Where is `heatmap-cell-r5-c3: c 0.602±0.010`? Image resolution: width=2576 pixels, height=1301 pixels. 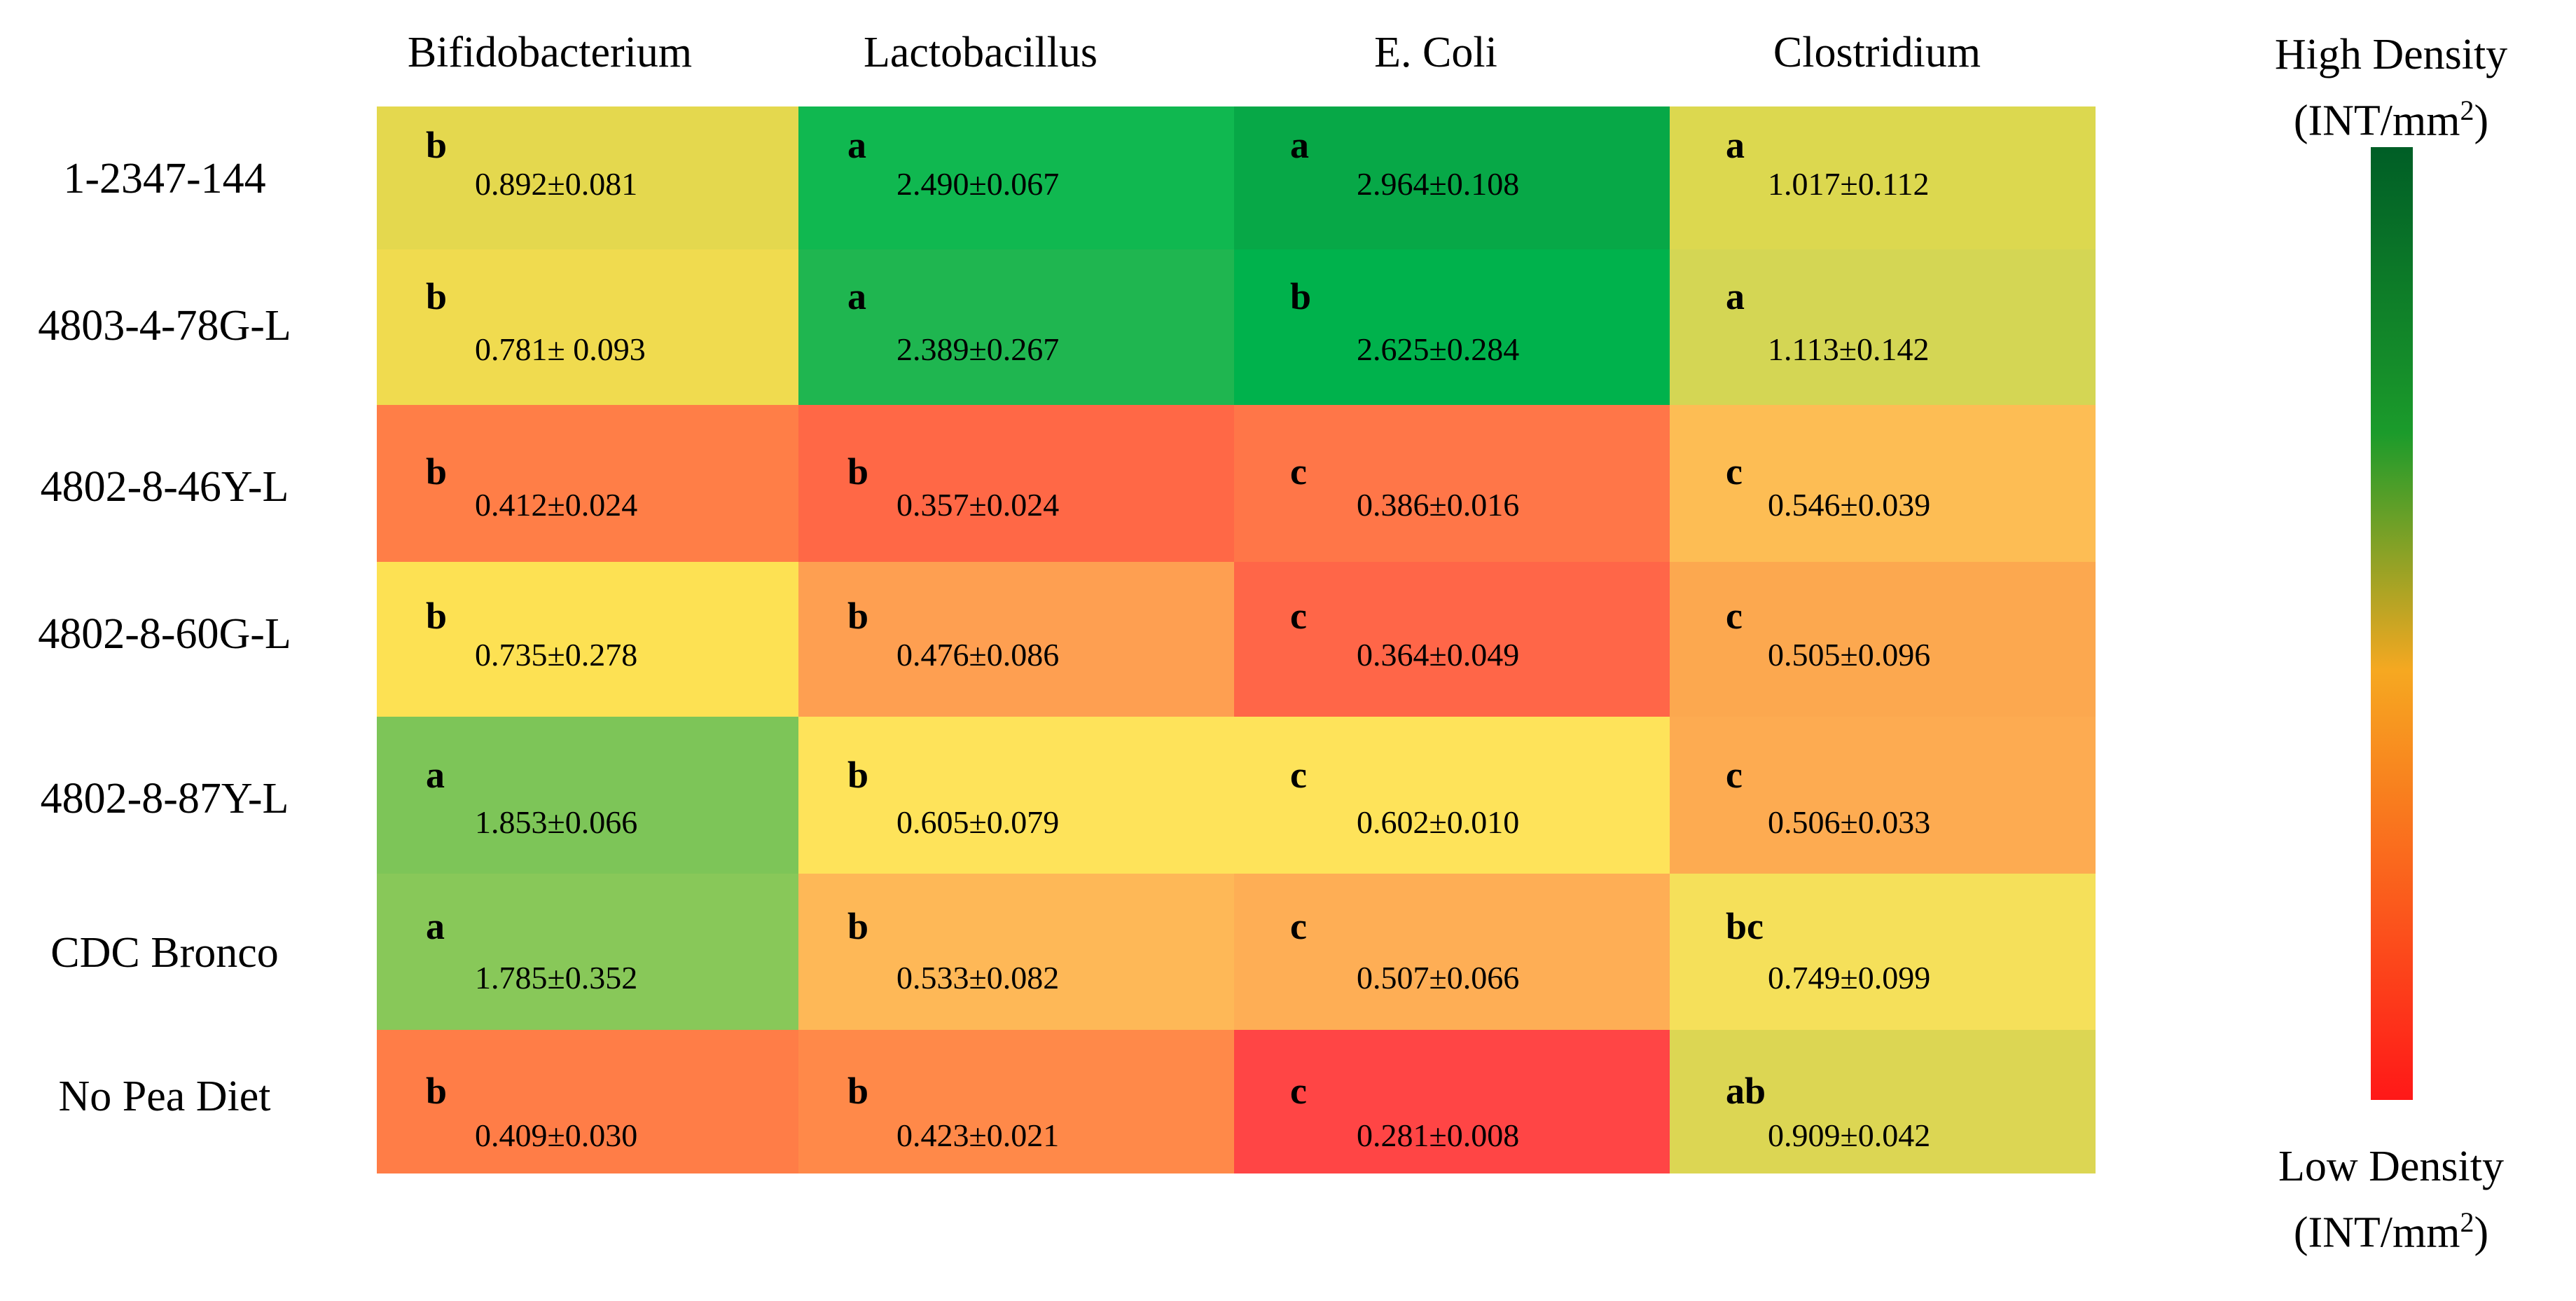
heatmap-cell-r5-c3: c 0.602±0.010 is located at coordinates (1452, 795).